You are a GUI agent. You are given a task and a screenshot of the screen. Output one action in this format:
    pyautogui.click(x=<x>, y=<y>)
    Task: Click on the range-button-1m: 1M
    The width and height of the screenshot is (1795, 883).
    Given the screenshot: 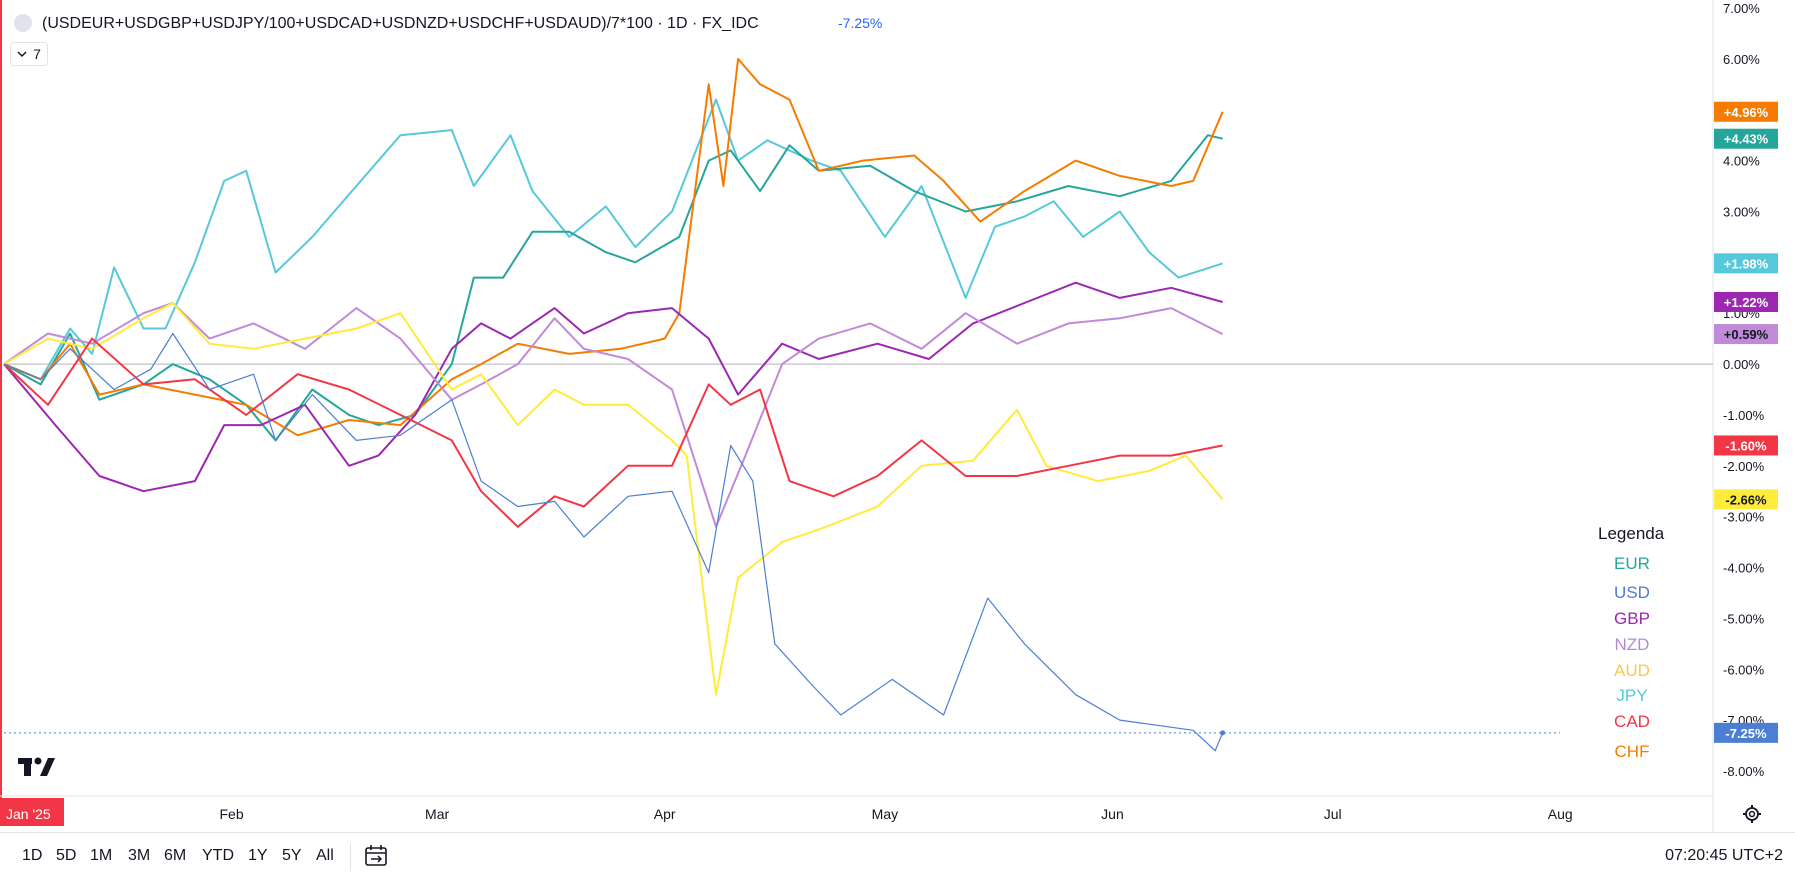 What is the action you would take?
    pyautogui.click(x=101, y=856)
    